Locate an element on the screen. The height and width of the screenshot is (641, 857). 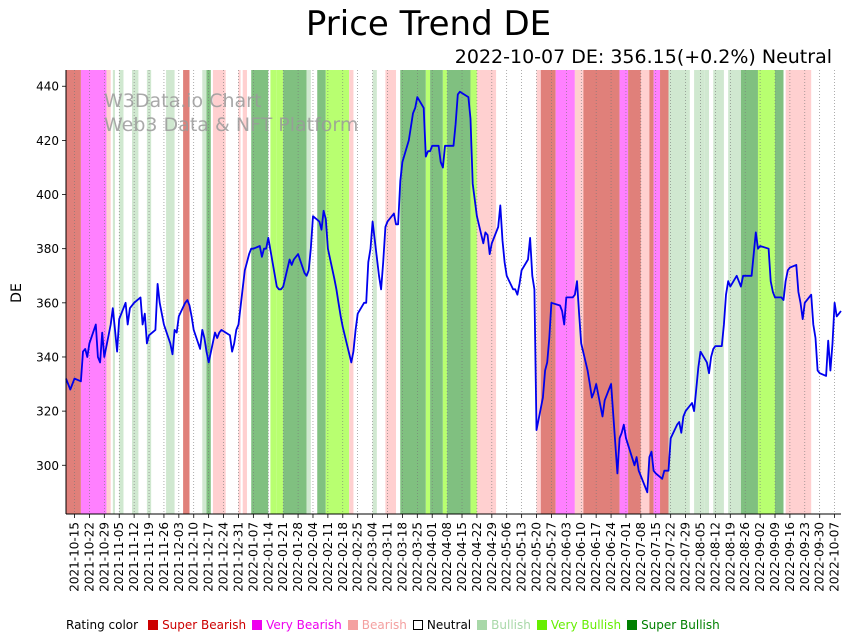
legend-label: Very Bearish is located at coordinates (304, 625).